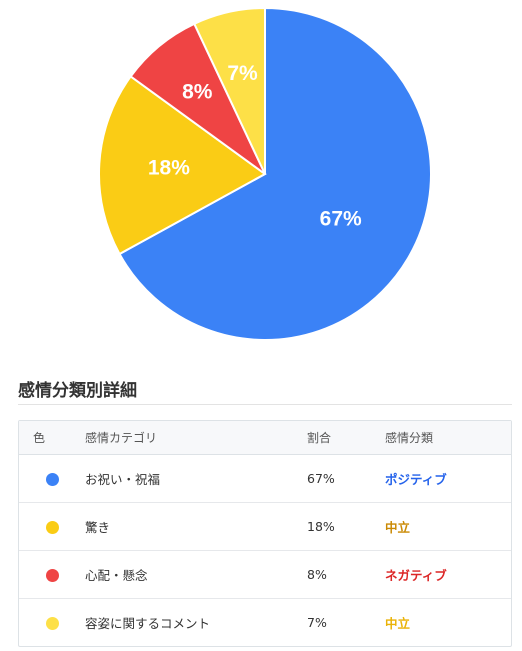  What do you see at coordinates (346, 526) in the screenshot?
I see `row-ratio: 18%` at bounding box center [346, 526].